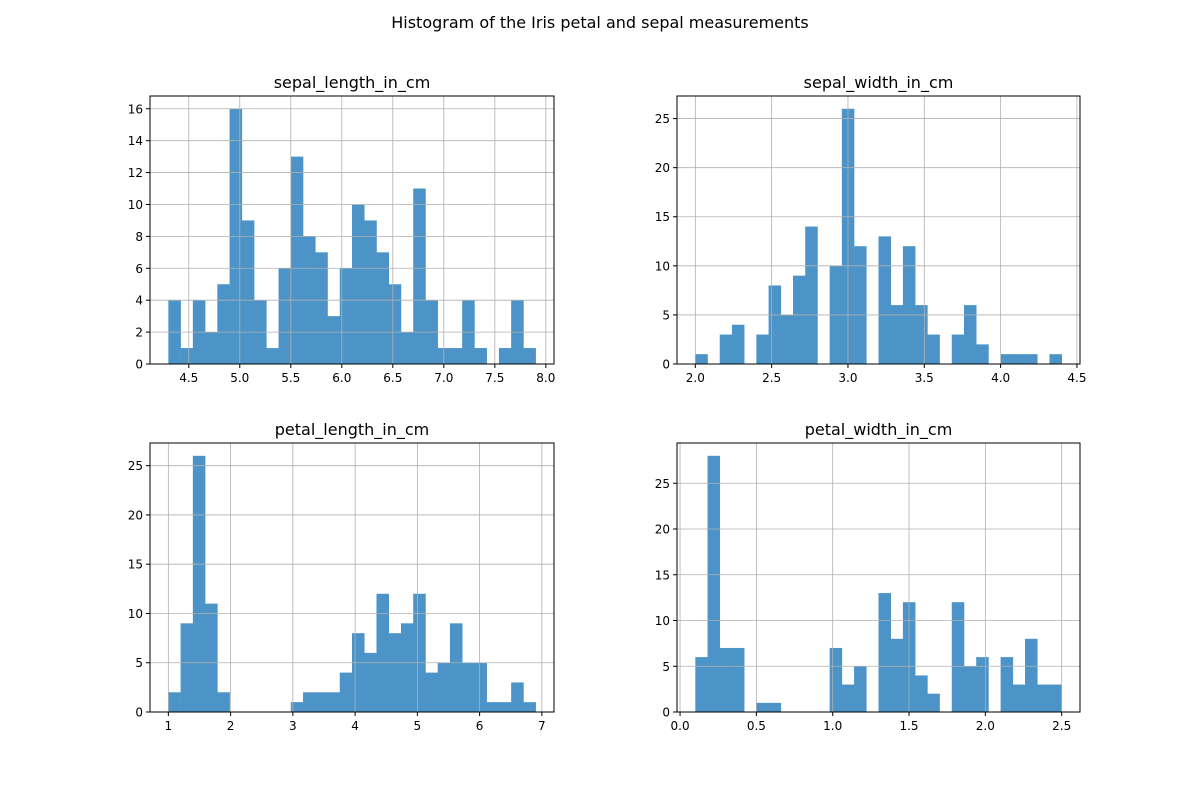 The image size is (1200, 800). I want to click on x-tick-label: 3.0, so click(847, 378).